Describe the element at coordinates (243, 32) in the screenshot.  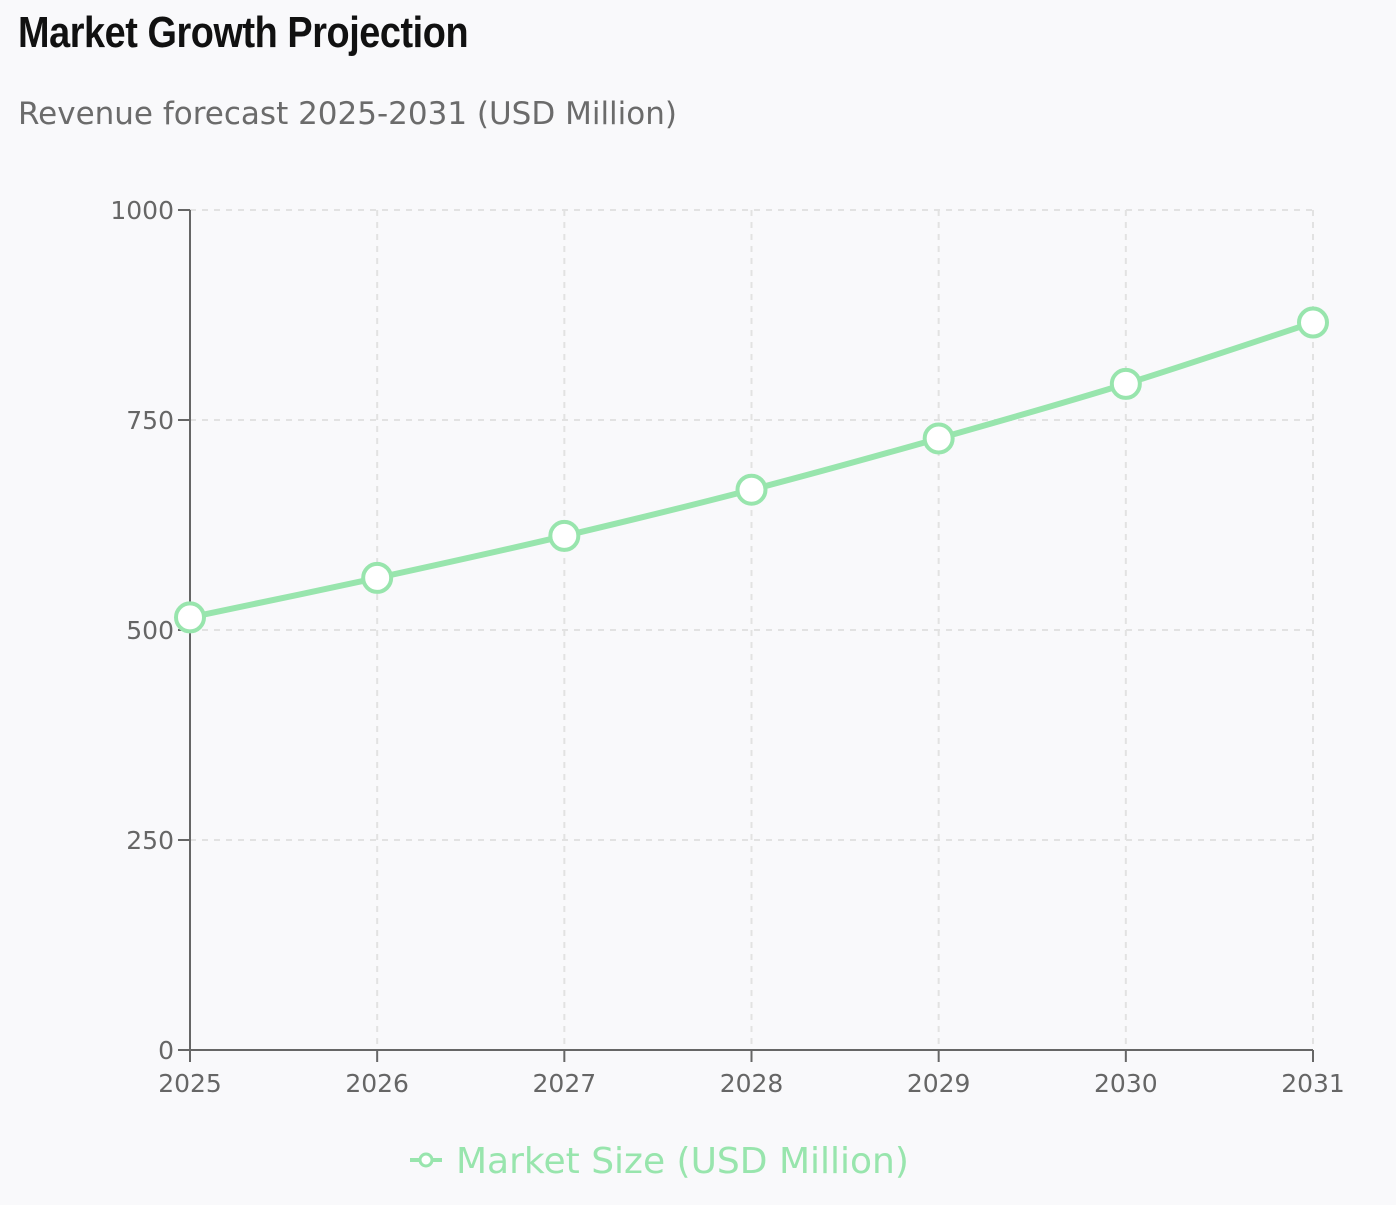
I see `chart-title: Market Growth Projection` at that location.